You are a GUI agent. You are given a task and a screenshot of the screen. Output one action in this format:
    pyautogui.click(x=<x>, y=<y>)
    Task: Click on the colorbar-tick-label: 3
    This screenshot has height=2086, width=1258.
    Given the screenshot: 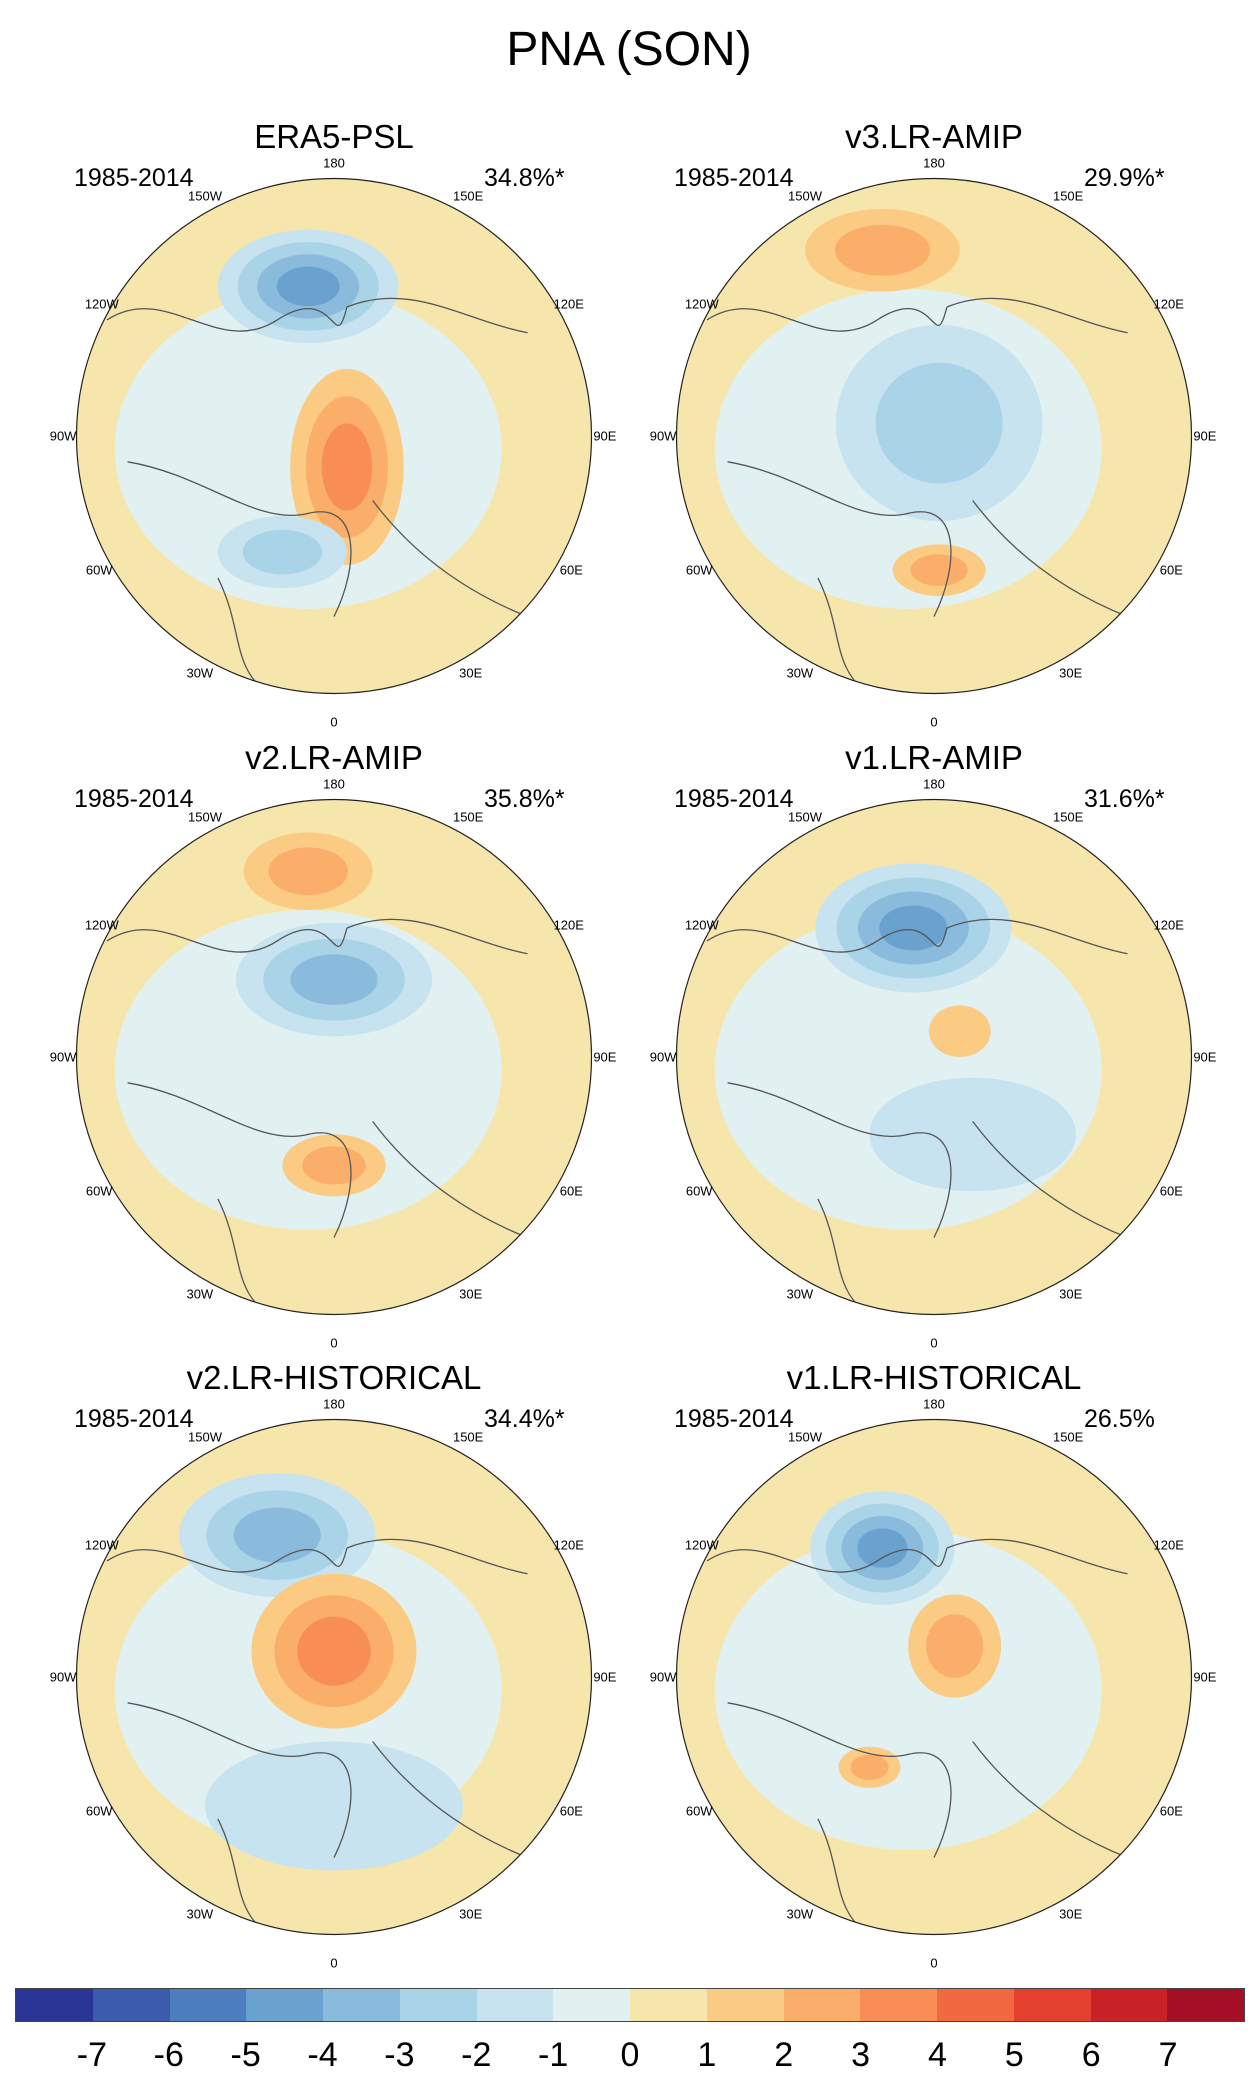 What is the action you would take?
    pyautogui.click(x=861, y=2055)
    